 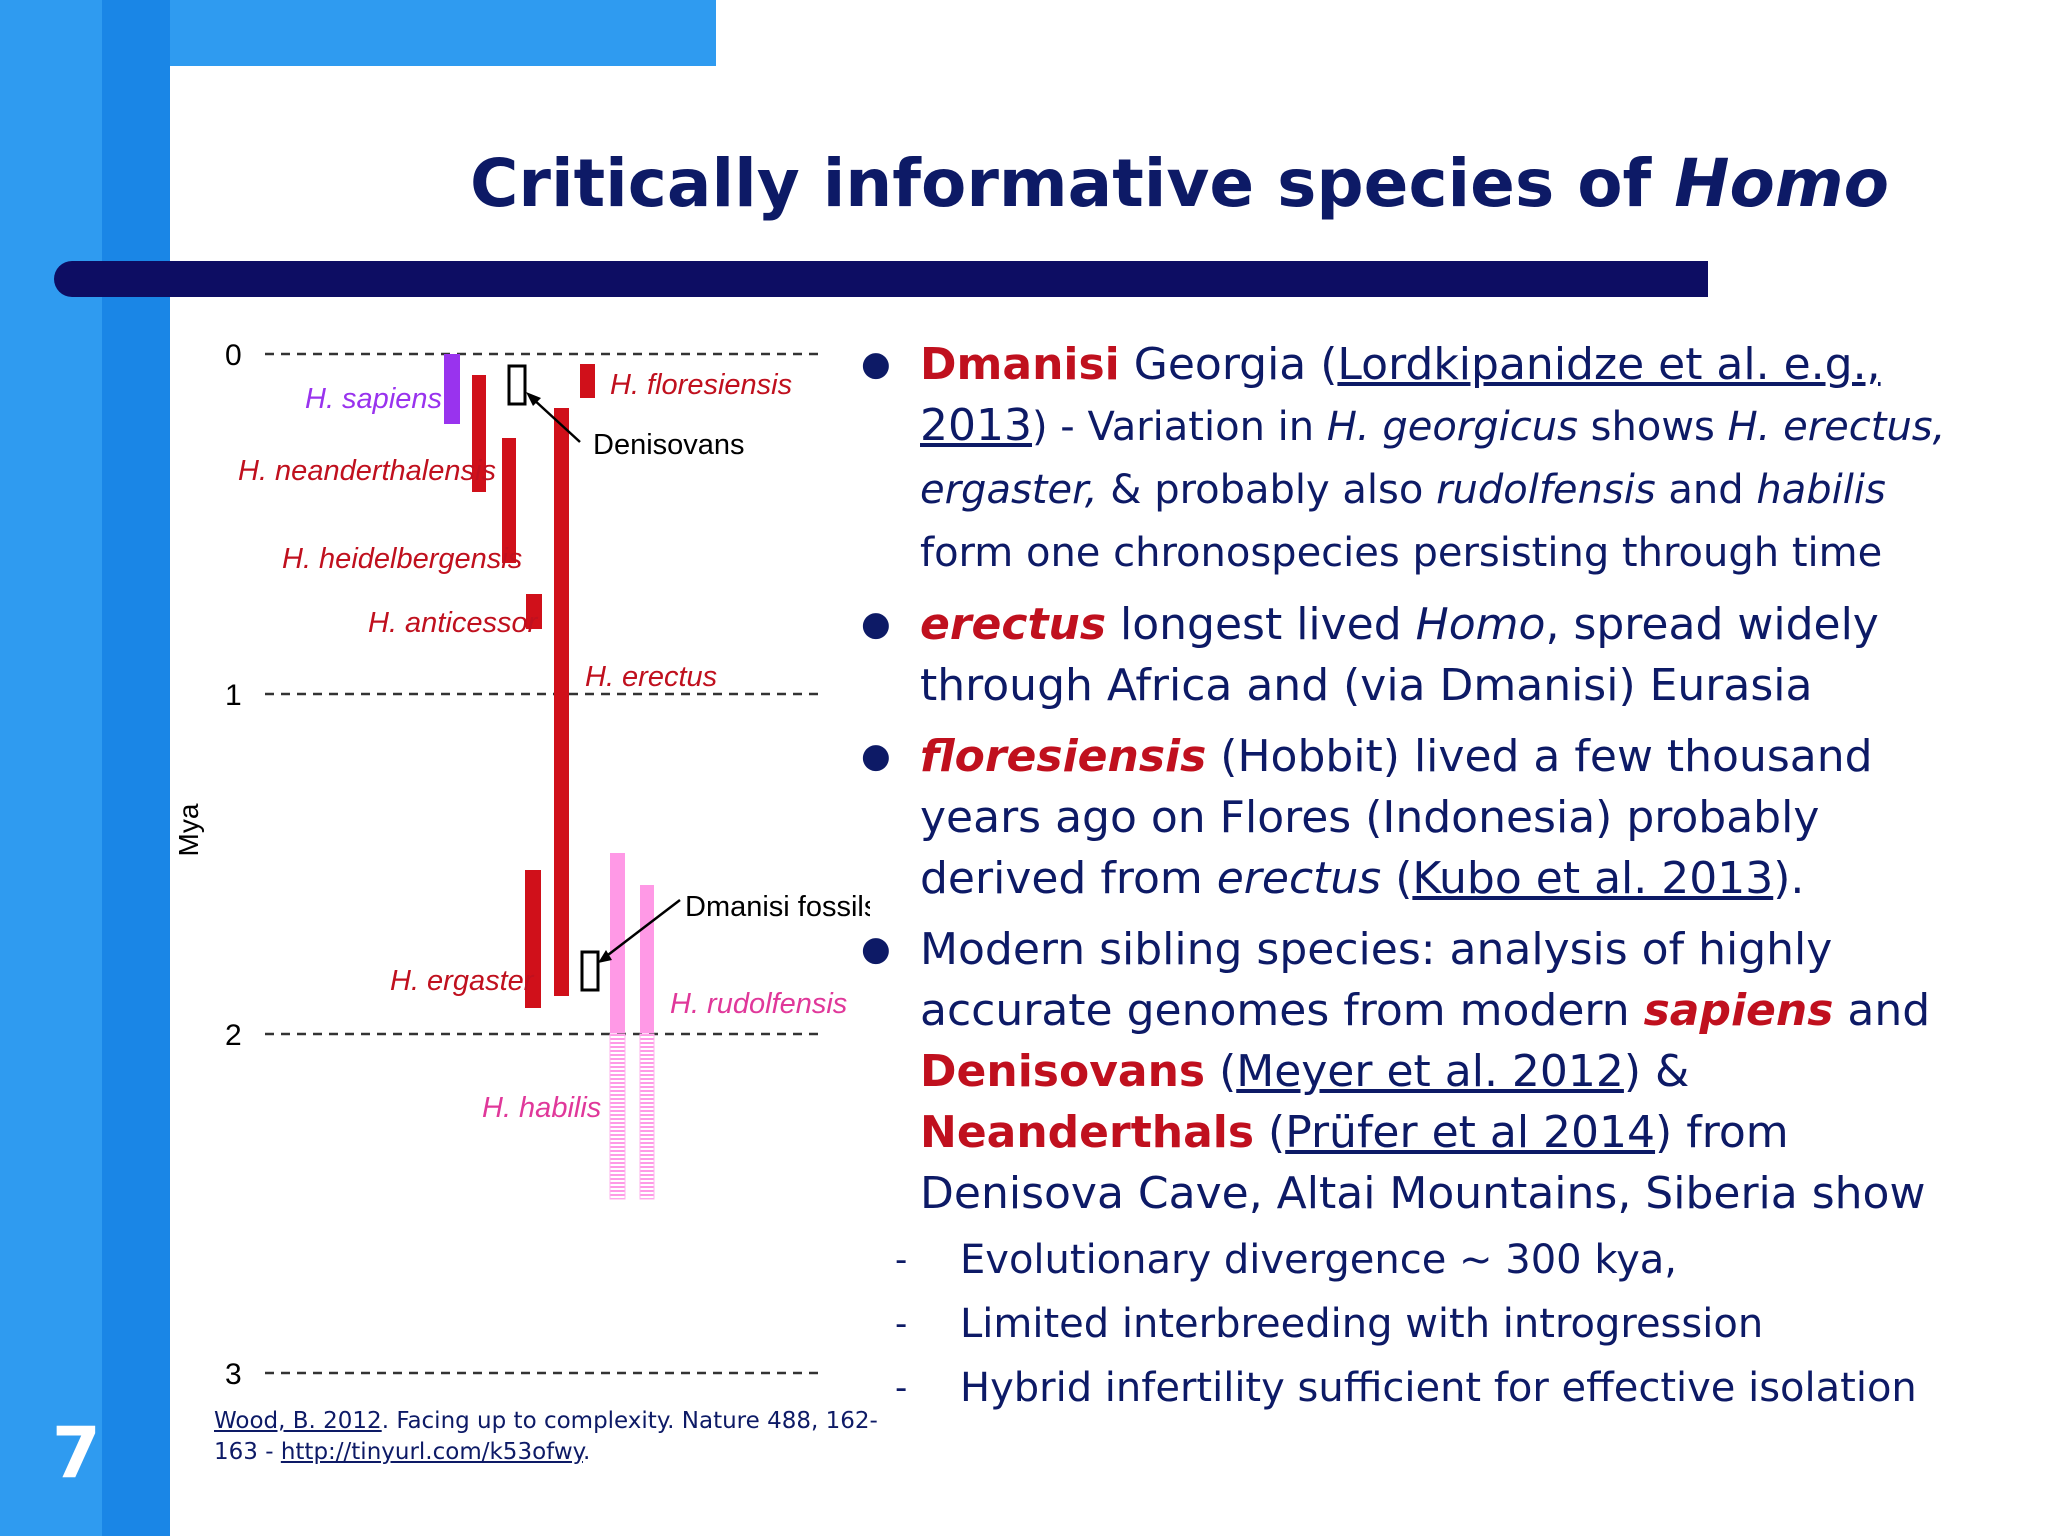 I want to click on b1-t3: & probably also, so click(x=1267, y=490).